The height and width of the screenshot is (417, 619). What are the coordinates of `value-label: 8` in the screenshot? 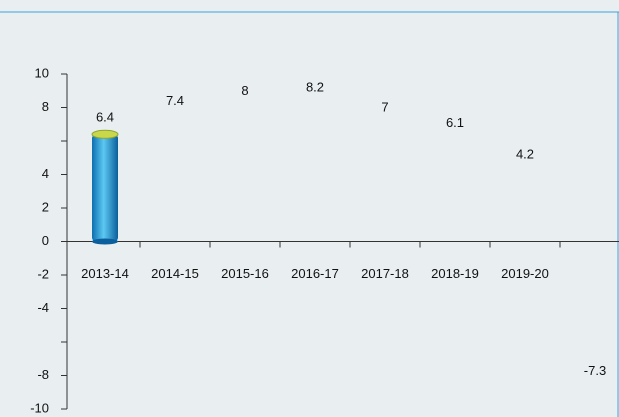 It's located at (244, 90).